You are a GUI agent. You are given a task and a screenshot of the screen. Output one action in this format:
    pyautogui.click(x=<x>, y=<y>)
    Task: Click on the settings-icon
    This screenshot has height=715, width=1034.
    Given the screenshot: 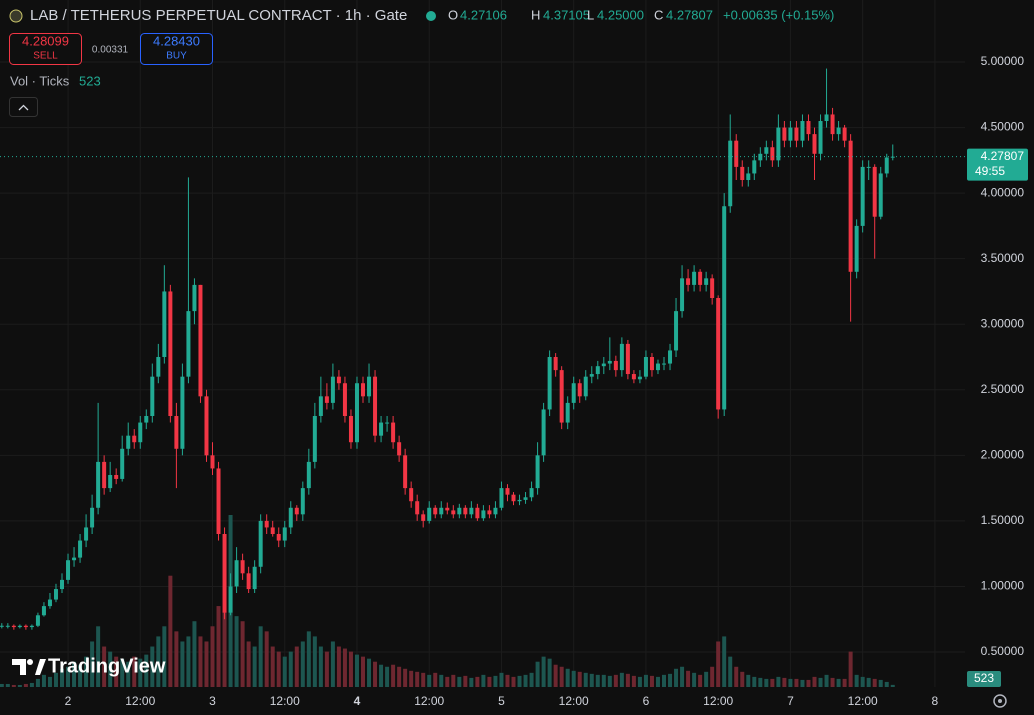 What is the action you would take?
    pyautogui.click(x=1000, y=701)
    